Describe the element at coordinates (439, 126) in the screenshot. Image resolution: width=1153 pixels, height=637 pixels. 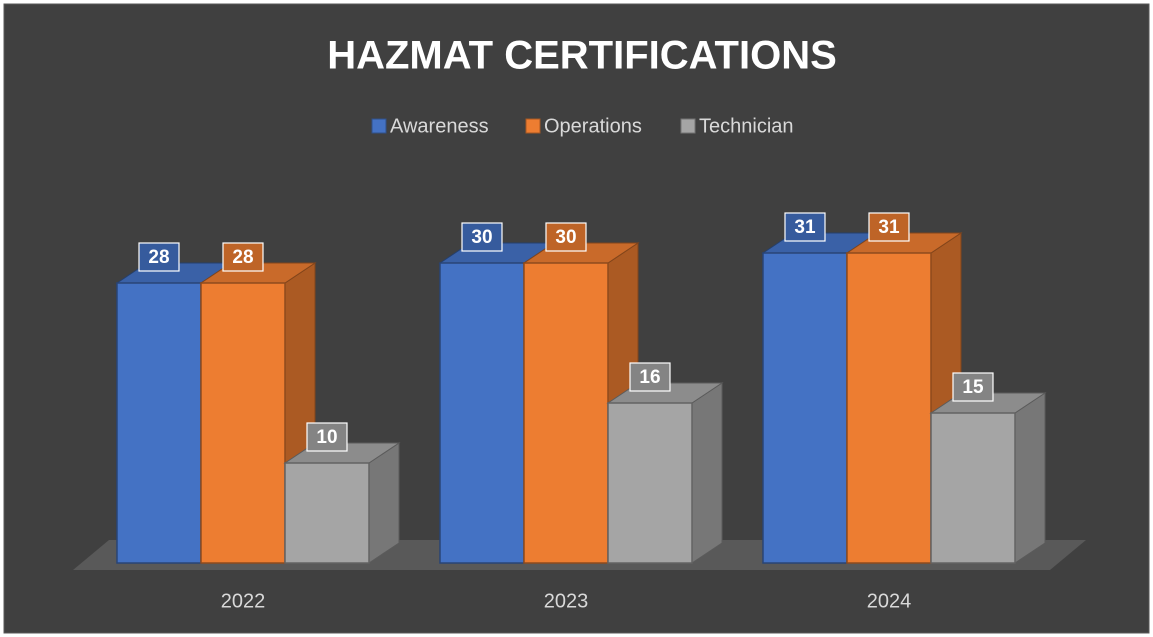
I see `legend-label: Awareness` at that location.